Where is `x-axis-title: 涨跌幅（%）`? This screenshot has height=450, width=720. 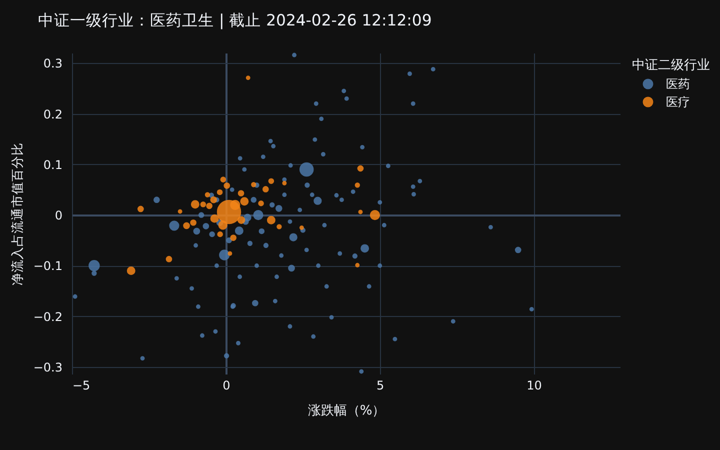
x-axis-title: 涨跌幅（%） is located at coordinates (347, 411).